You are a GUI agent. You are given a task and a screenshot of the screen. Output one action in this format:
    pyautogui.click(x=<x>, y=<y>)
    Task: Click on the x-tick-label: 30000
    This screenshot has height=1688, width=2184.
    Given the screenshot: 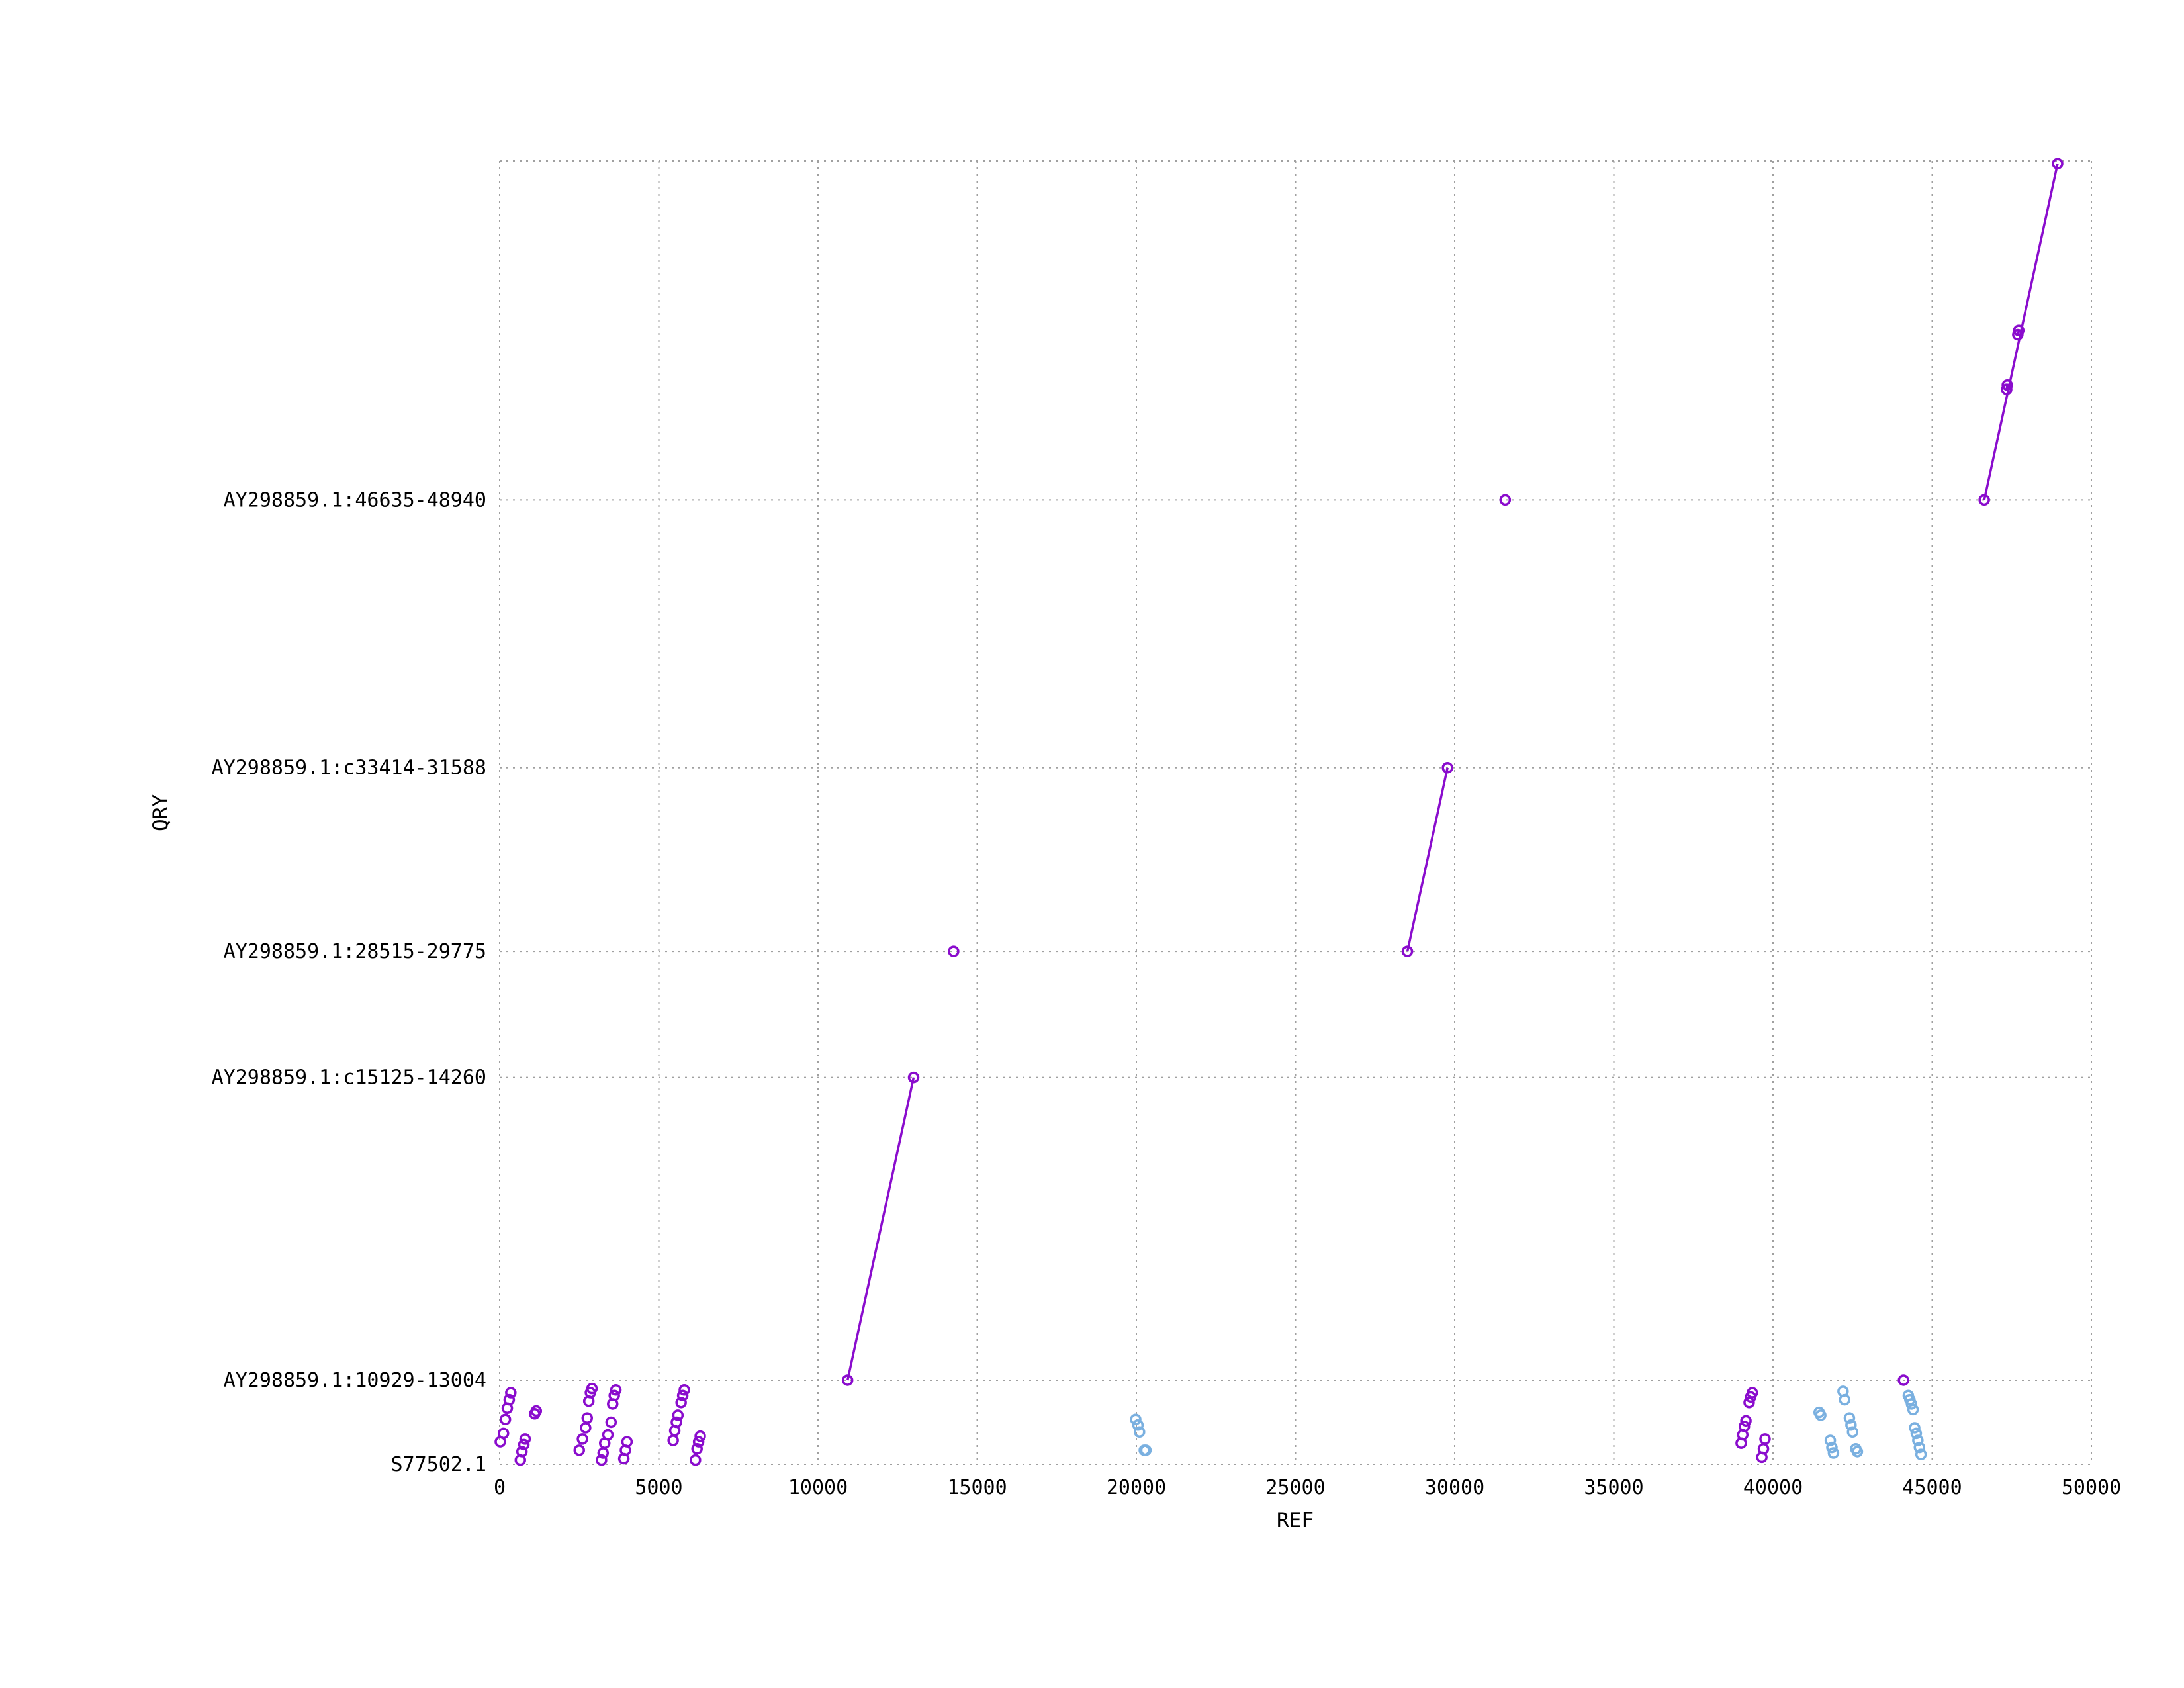 What is the action you would take?
    pyautogui.click(x=1454, y=1487)
    